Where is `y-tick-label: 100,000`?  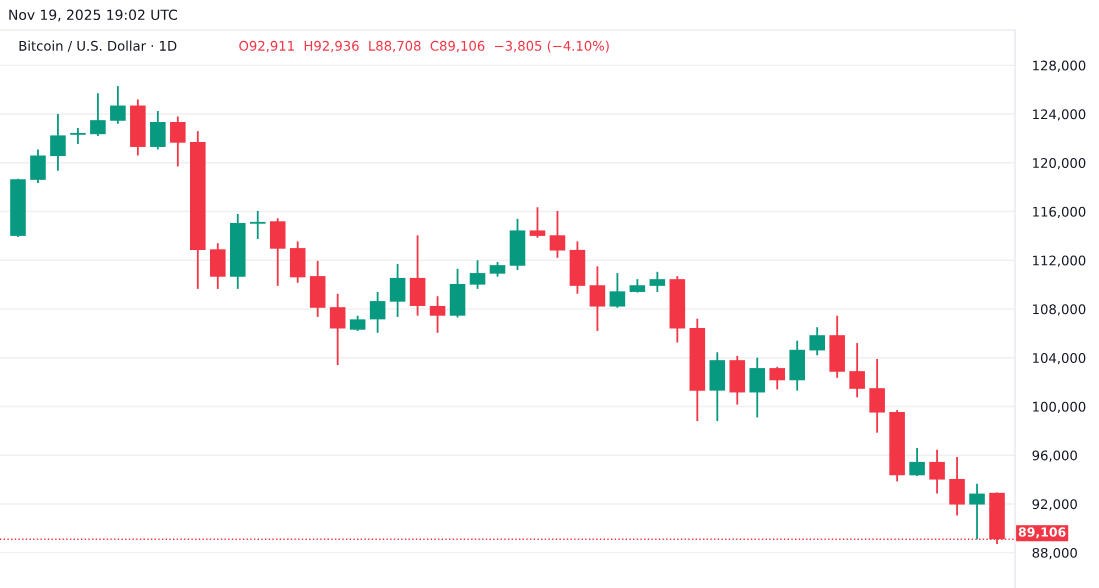 y-tick-label: 100,000 is located at coordinates (1059, 407).